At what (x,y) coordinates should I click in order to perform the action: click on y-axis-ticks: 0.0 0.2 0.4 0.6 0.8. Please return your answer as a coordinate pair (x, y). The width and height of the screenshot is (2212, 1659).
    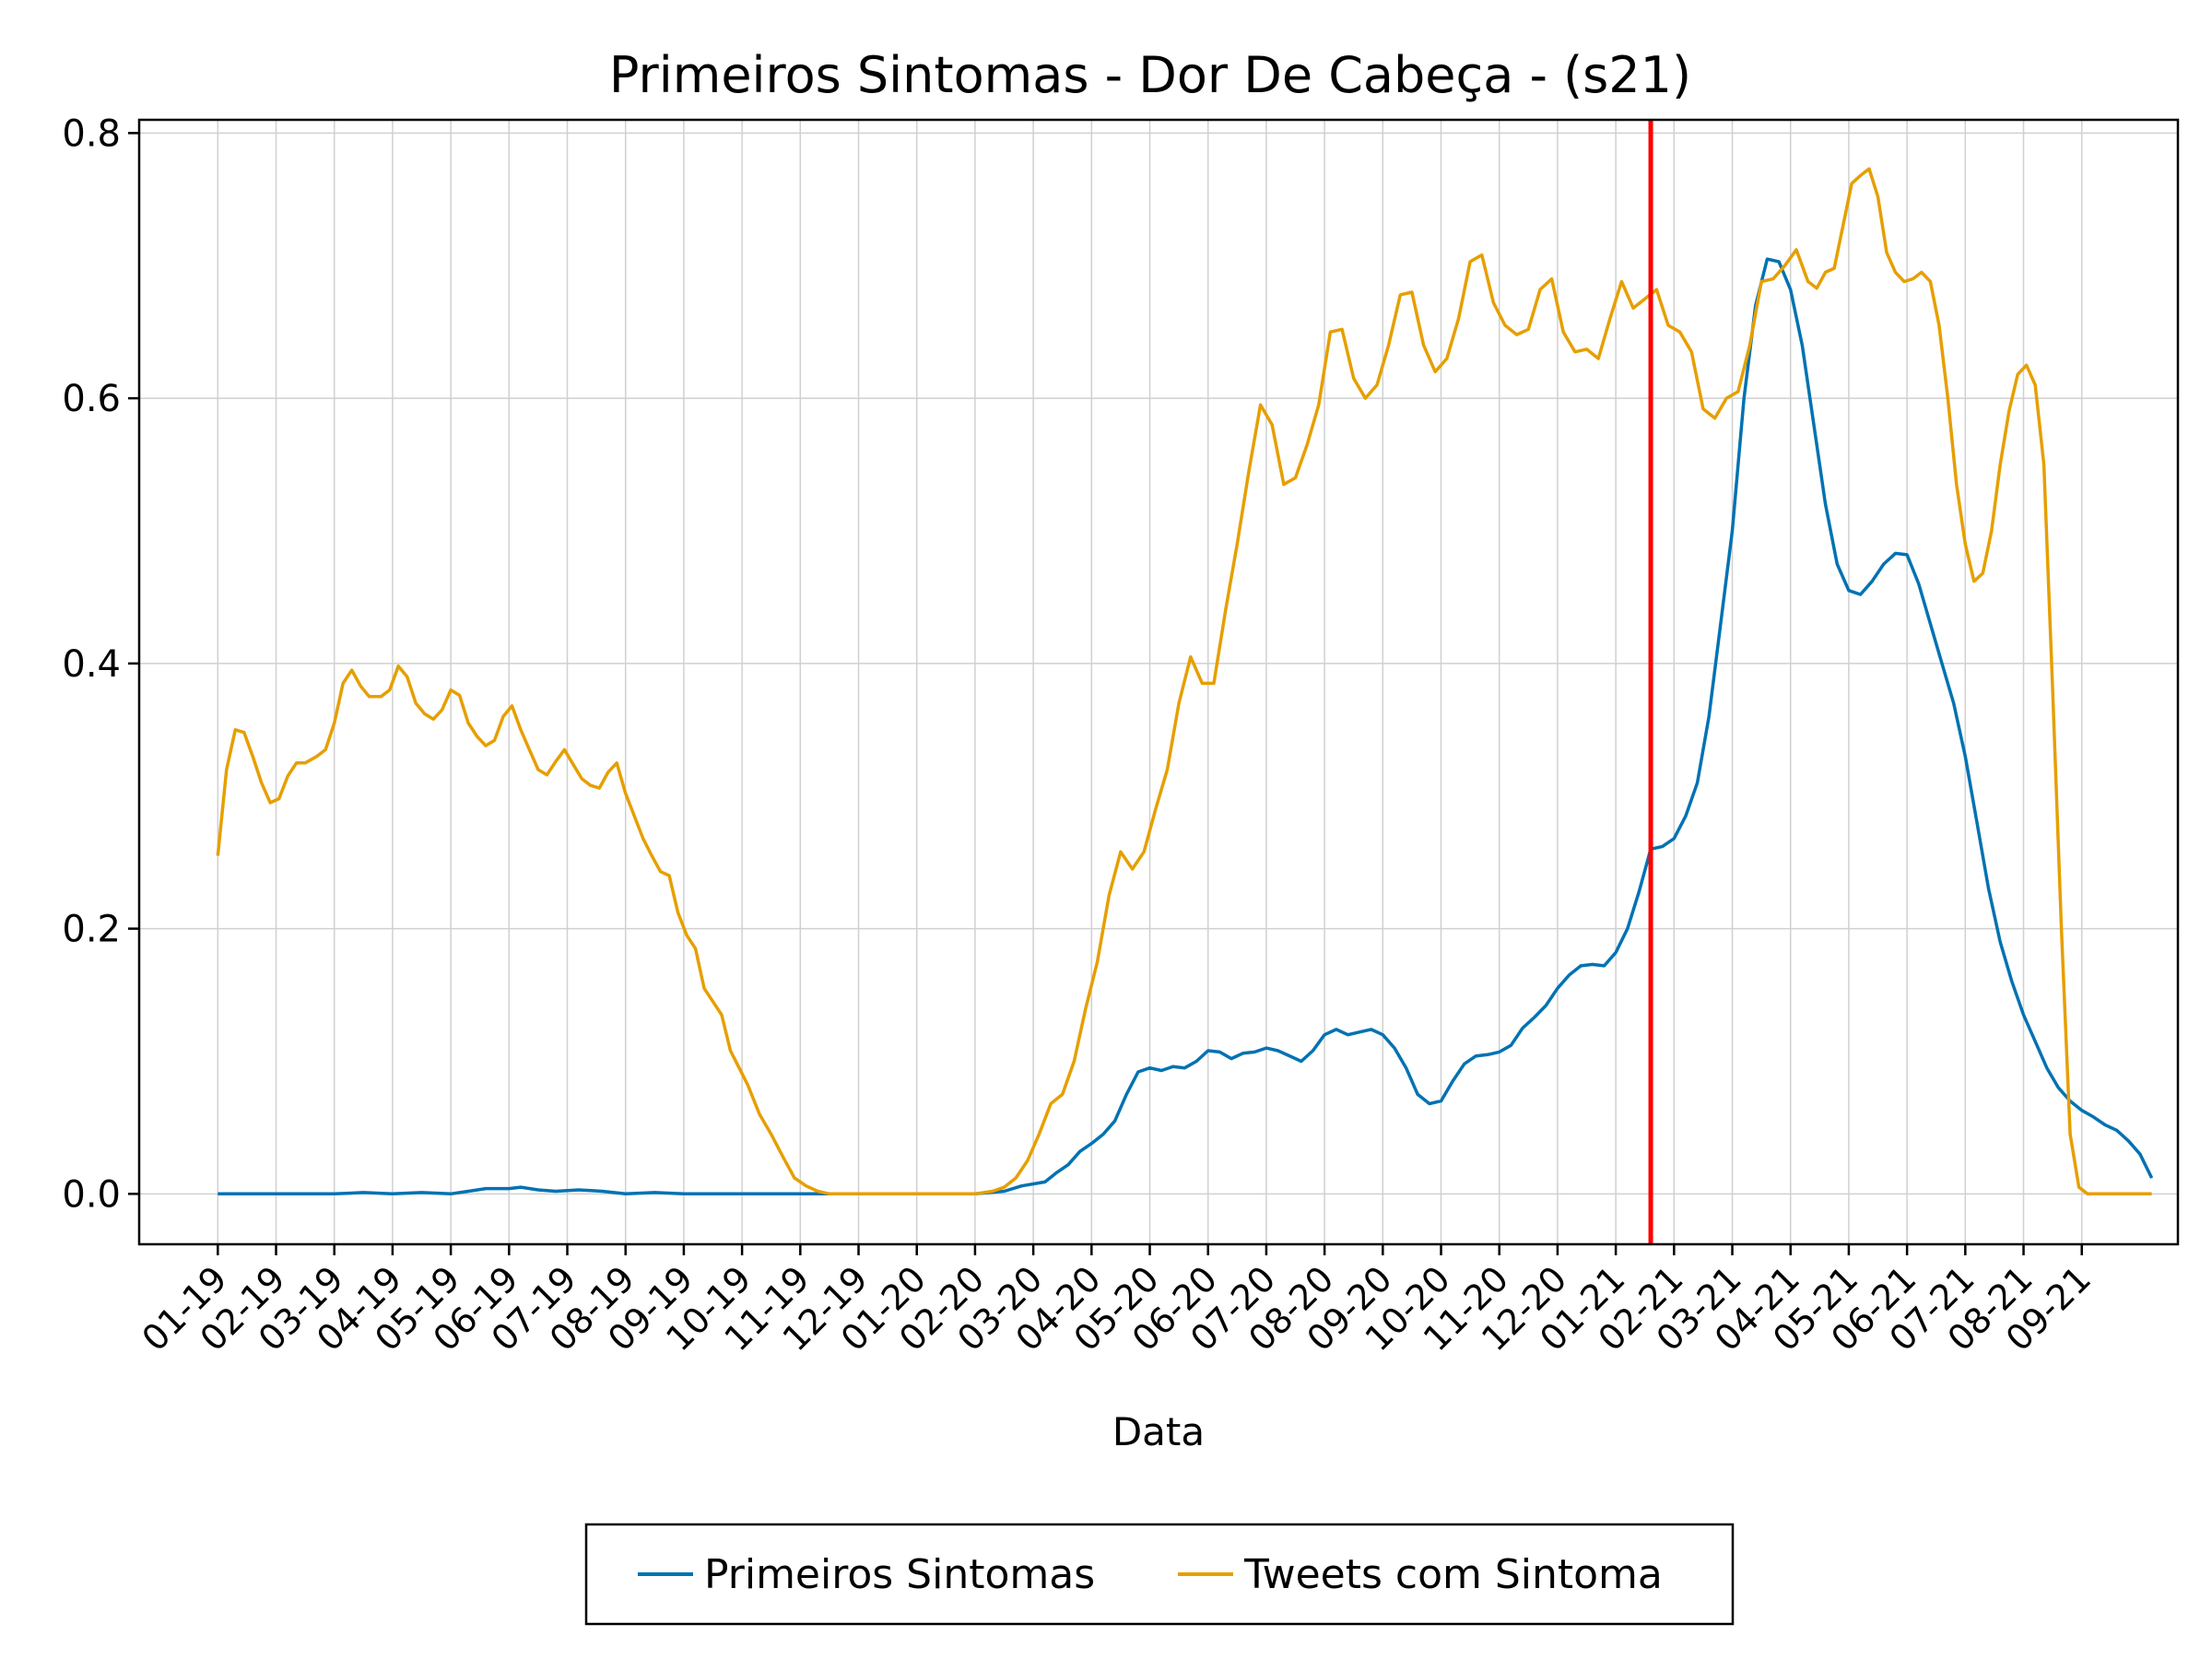
    Looking at the image, I should click on (100, 664).